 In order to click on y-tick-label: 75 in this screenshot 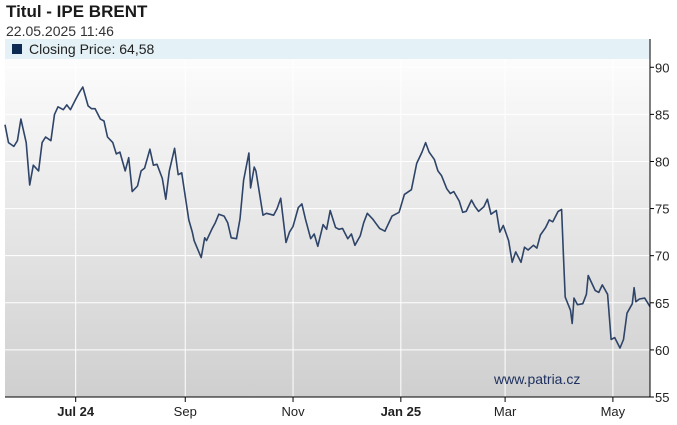, I will do `click(662, 209)`.